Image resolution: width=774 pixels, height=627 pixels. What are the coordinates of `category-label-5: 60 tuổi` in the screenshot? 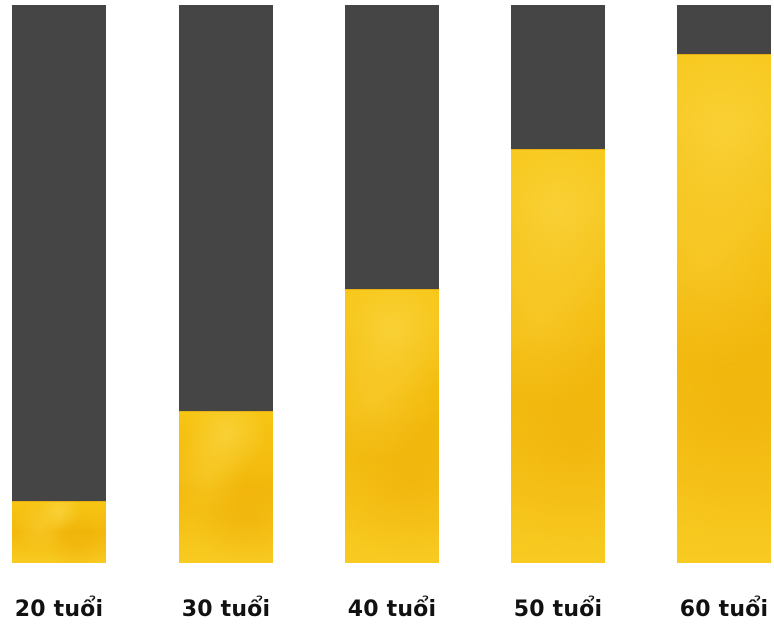 It's located at (724, 609).